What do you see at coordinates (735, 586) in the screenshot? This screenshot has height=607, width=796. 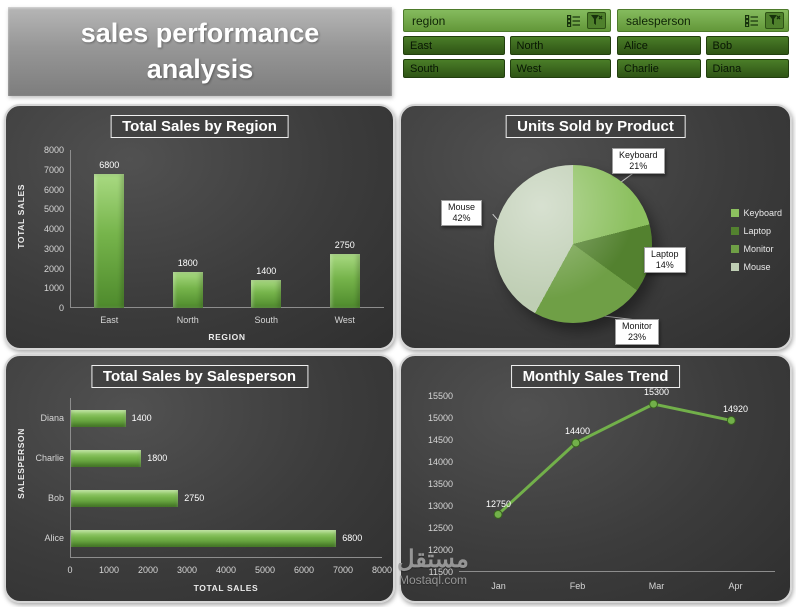 I see `x-tick-label: Apr` at bounding box center [735, 586].